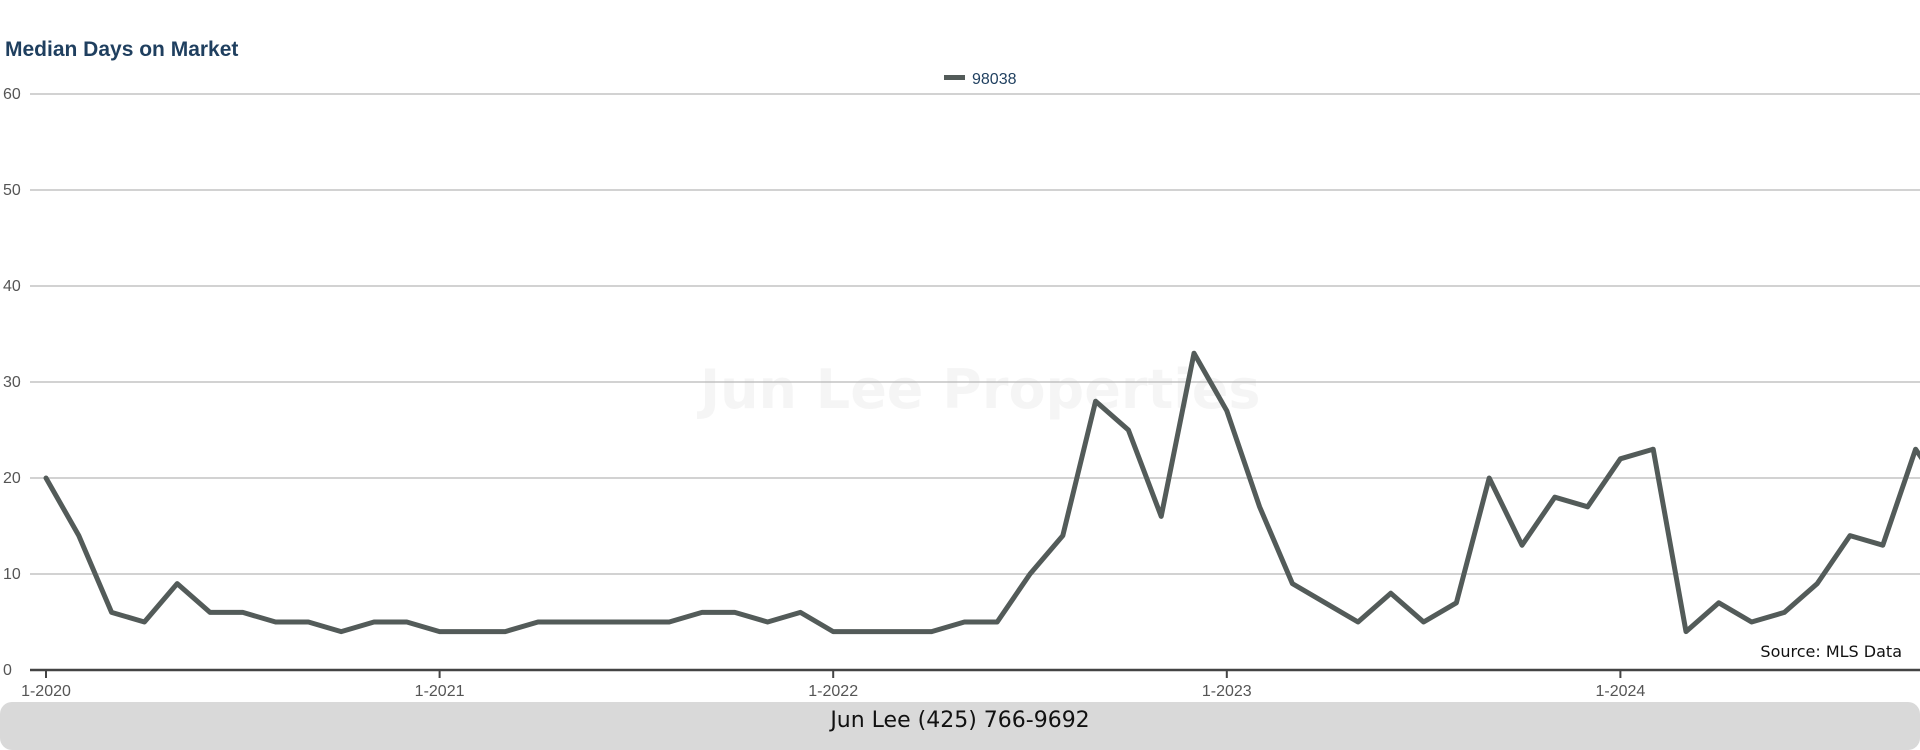 The height and width of the screenshot is (750, 1920). I want to click on y-tick-label-0: 0, so click(7, 670).